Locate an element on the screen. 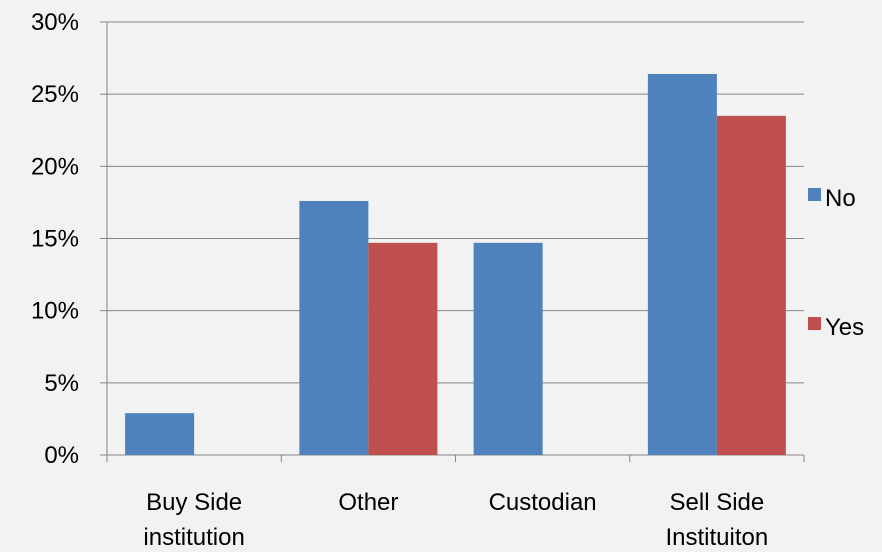 The image size is (882, 552). bar-yes-other is located at coordinates (403, 348).